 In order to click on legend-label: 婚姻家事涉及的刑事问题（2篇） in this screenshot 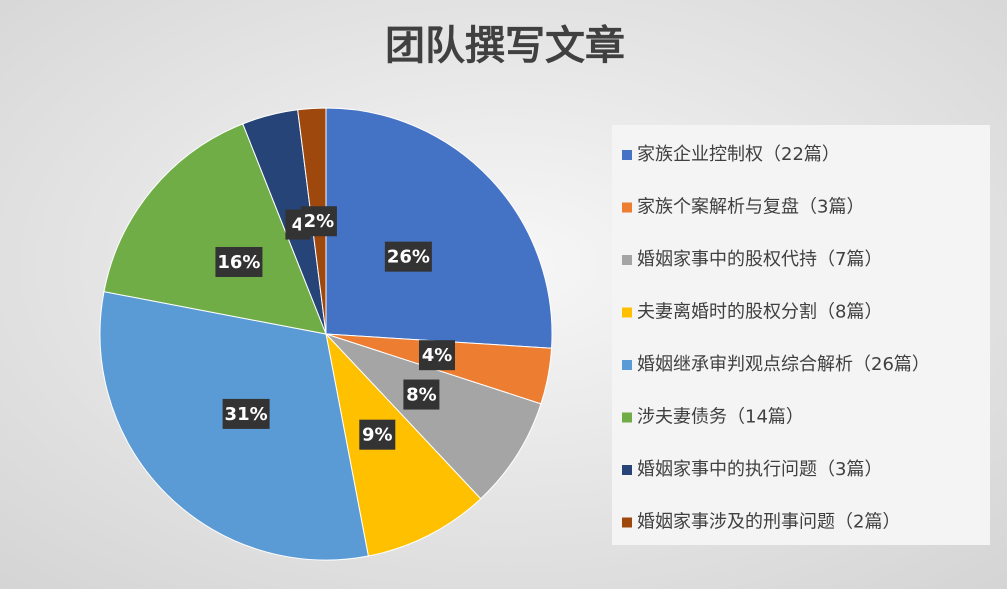, I will do `click(768, 522)`.